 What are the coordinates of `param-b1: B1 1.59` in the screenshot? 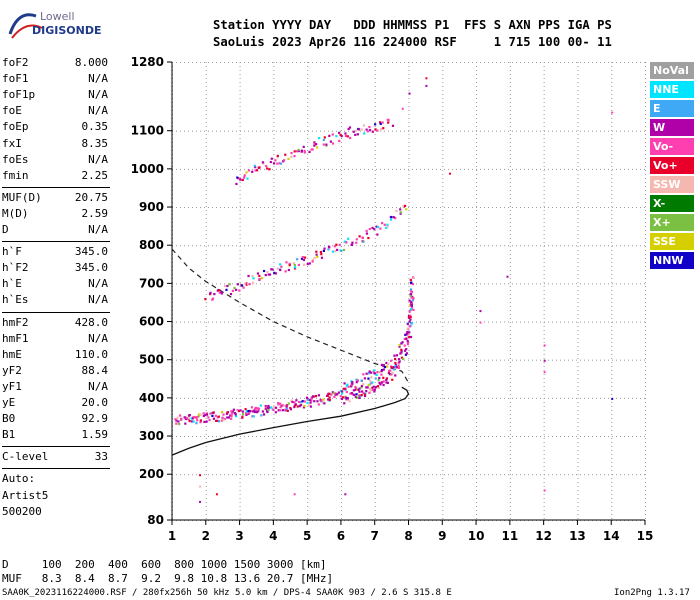 It's located at (55, 436).